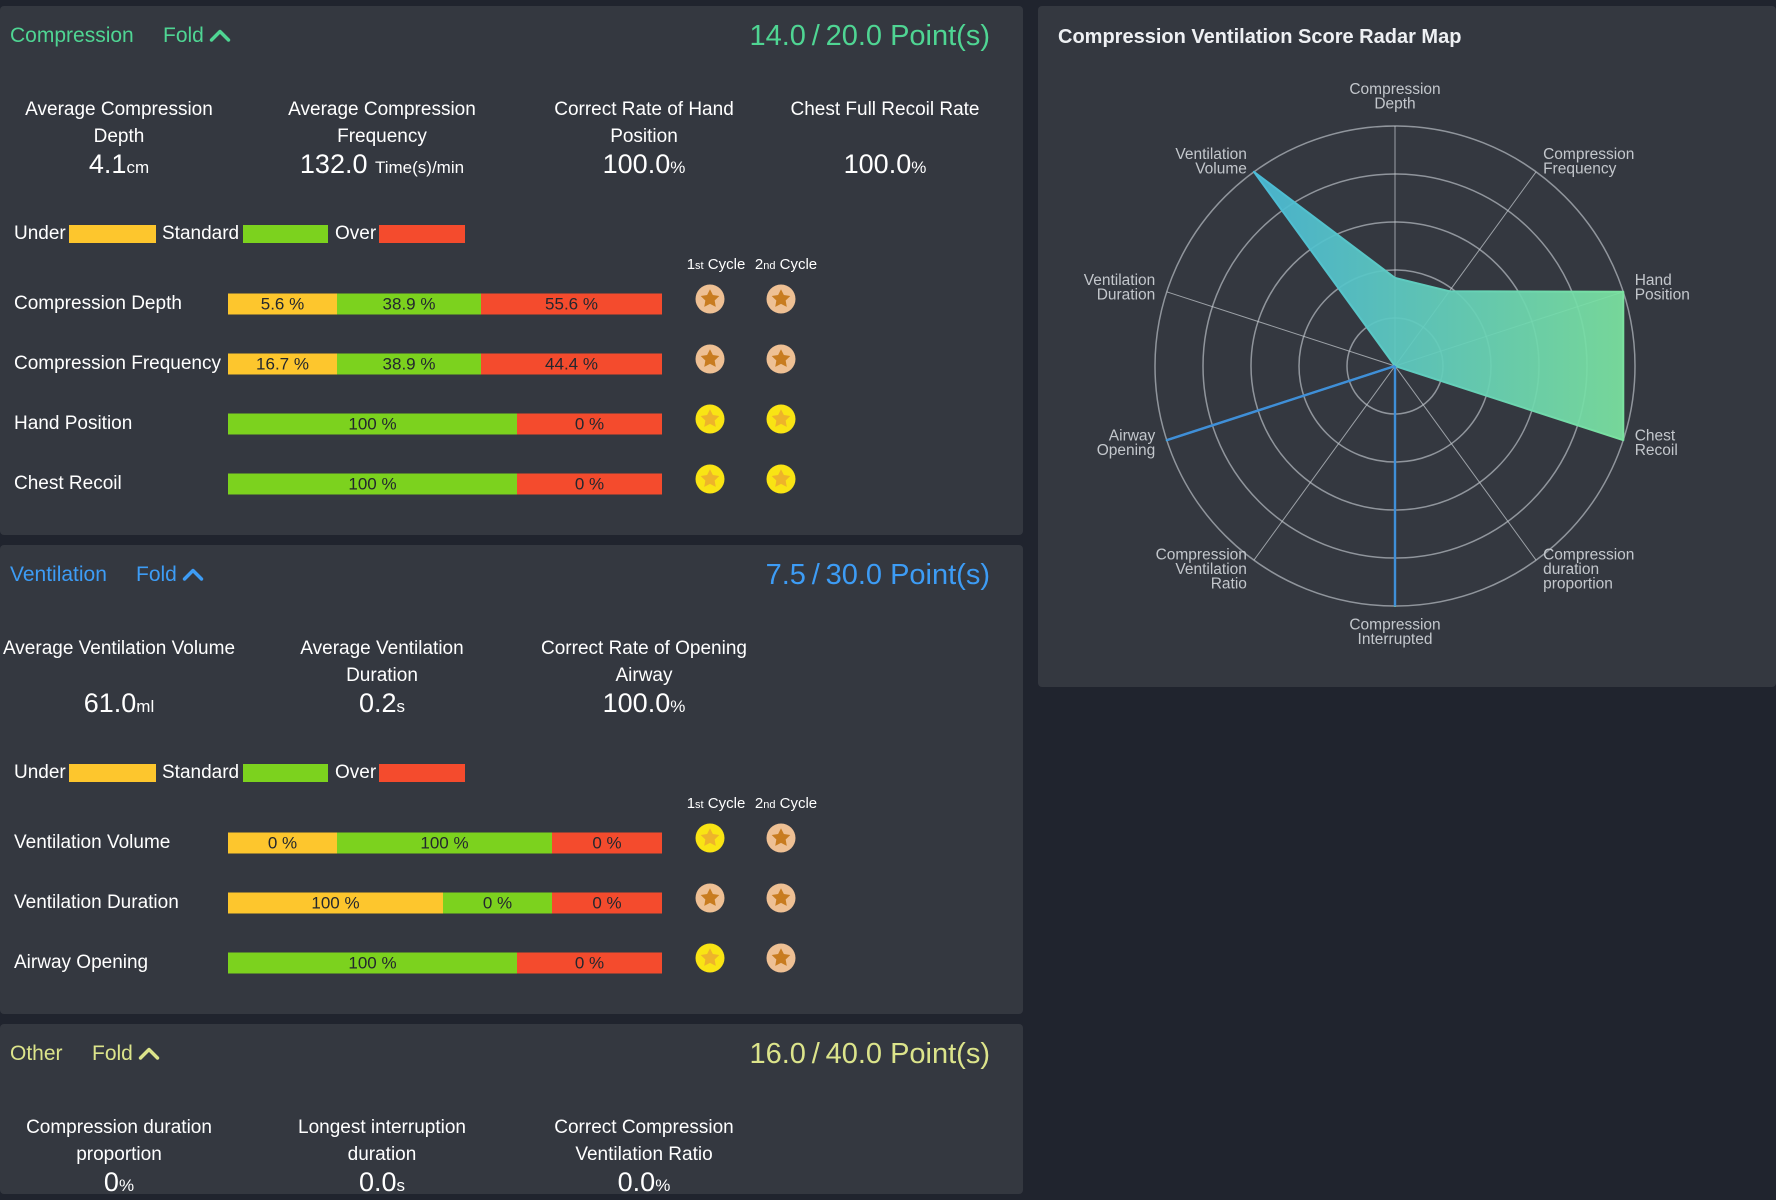 The width and height of the screenshot is (1776, 1200). I want to click on svg-text: duration, so click(1571, 569).